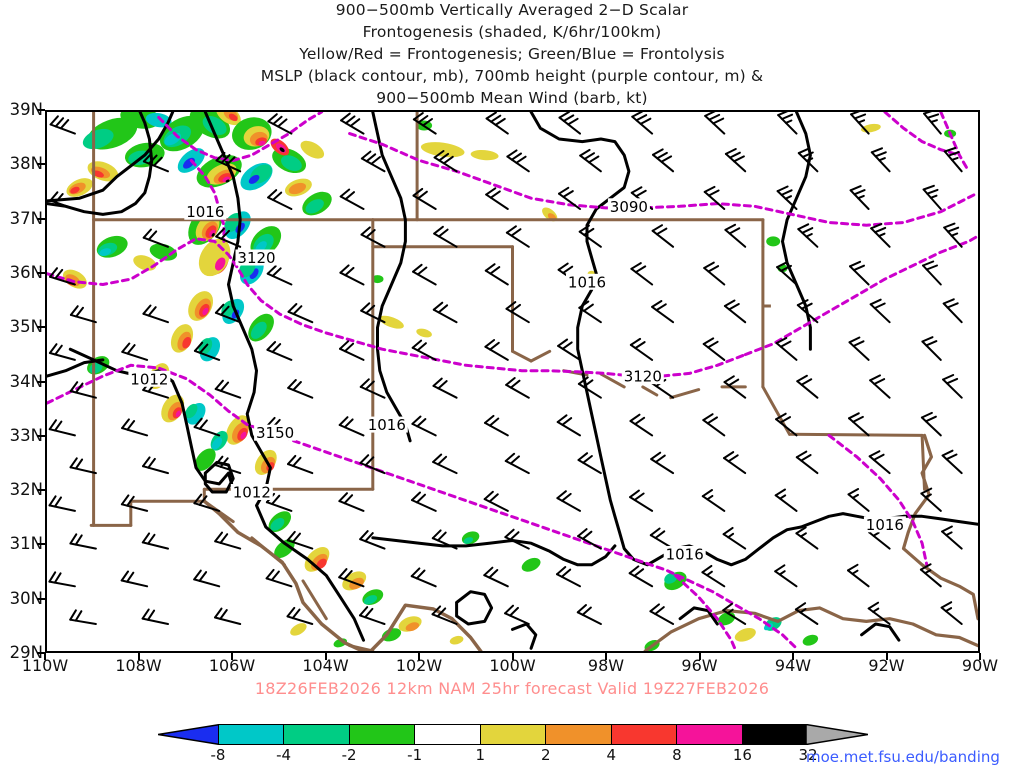 Image resolution: width=1024 pixels, height=768 pixels. I want to click on colorbar-tick-label: 1, so click(480, 755).